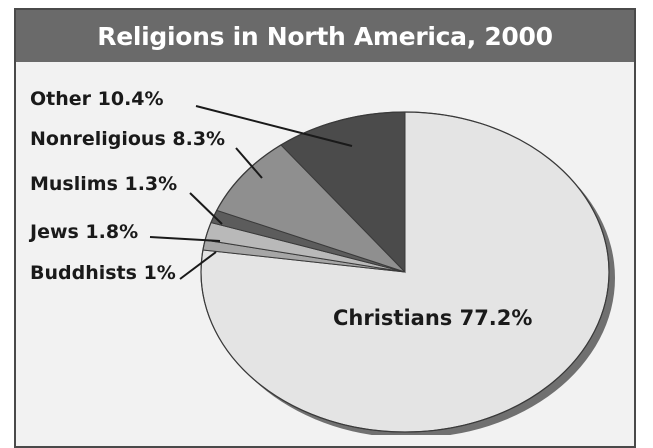  I want to click on chart-title: Religions in North America, 2000, so click(325, 36).